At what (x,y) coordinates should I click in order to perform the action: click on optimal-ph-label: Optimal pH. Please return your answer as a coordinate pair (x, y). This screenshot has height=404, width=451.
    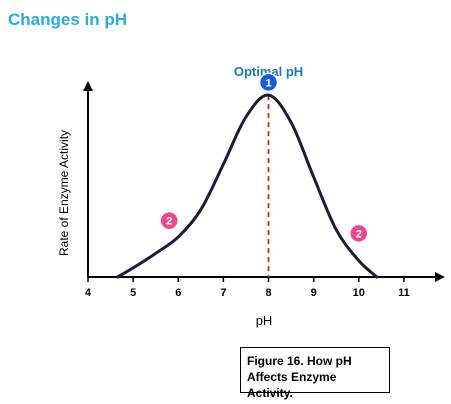
    Looking at the image, I should click on (268, 71).